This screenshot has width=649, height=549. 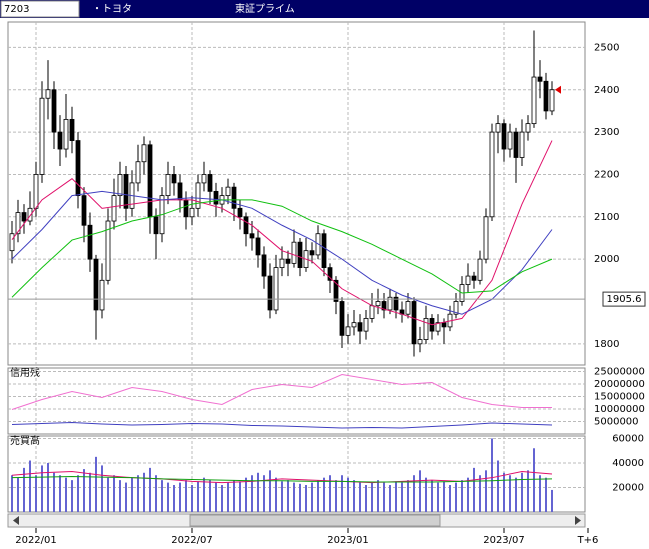 What do you see at coordinates (348, 540) in the screenshot?
I see `x-tick-label: 2023/01` at bounding box center [348, 540].